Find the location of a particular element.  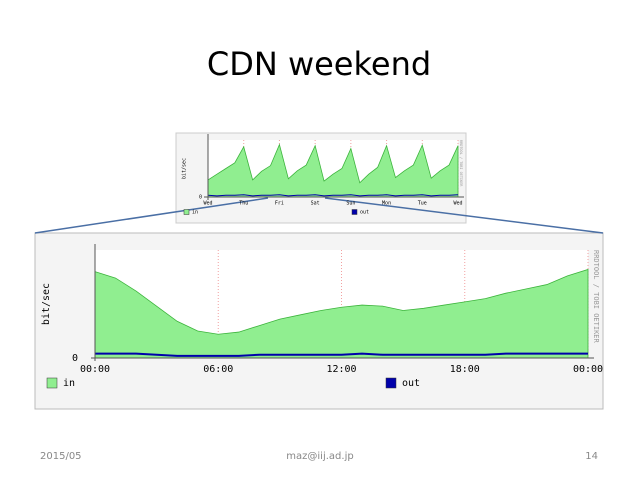

x-tick-label: Fri is located at coordinates (279, 204).